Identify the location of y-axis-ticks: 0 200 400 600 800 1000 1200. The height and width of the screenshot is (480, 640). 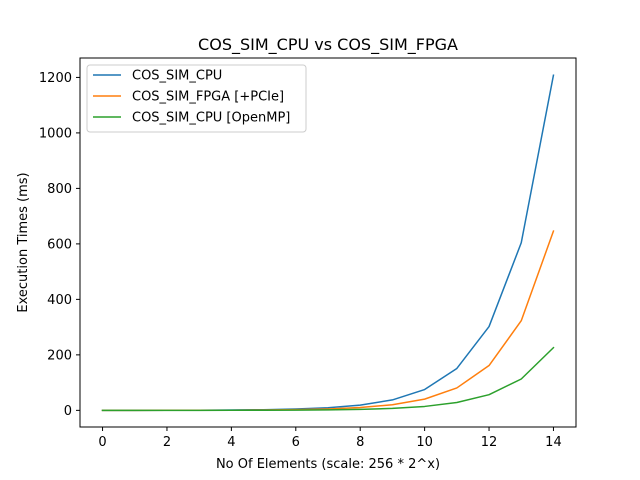
(59, 245).